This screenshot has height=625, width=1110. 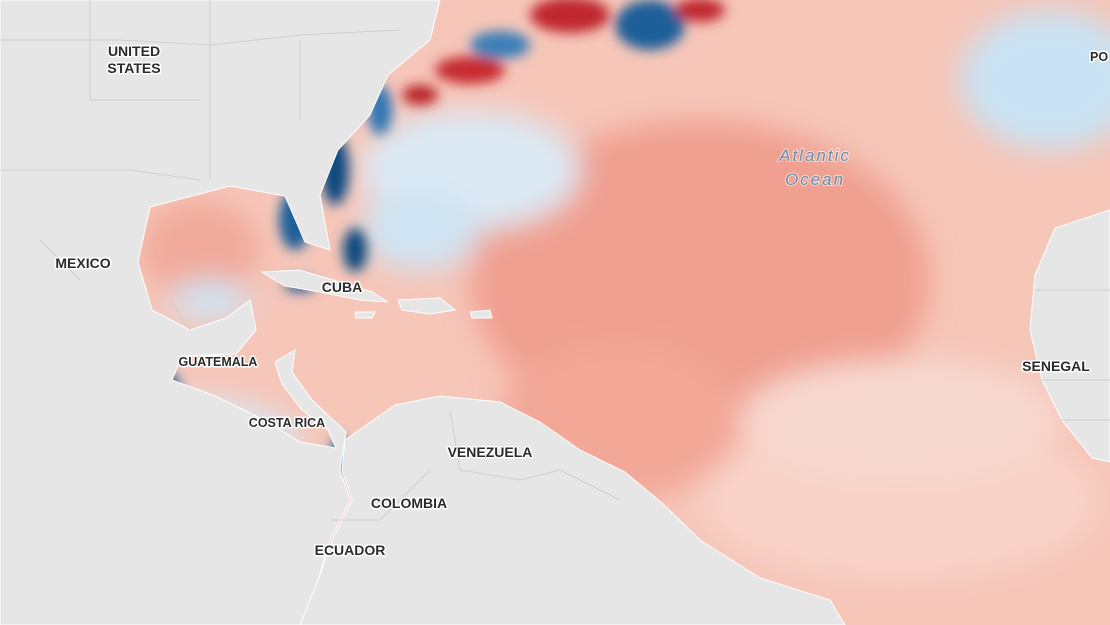 What do you see at coordinates (82, 263) in the screenshot?
I see `country-label: MEXICO` at bounding box center [82, 263].